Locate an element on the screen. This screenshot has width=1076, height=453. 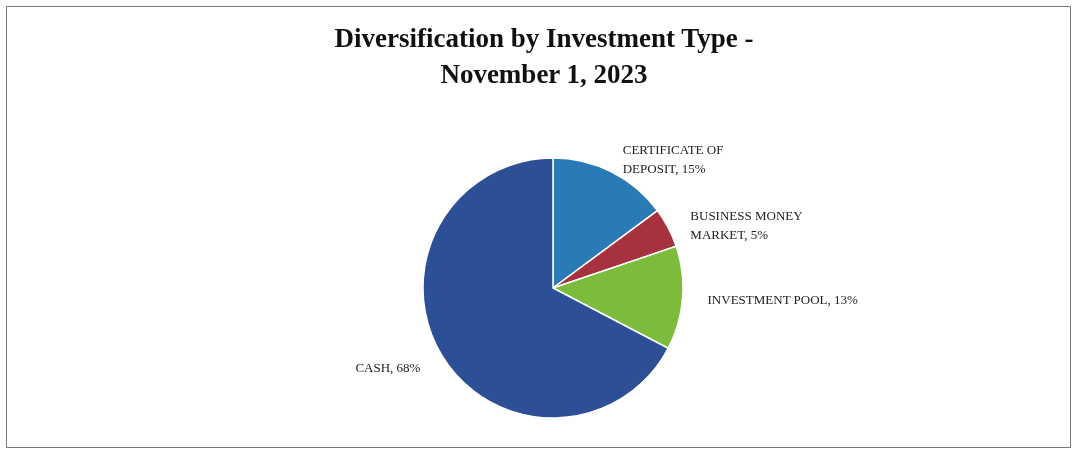
slice-label: BUSINESS MONEY MARKET, 5% is located at coordinates (747, 225).